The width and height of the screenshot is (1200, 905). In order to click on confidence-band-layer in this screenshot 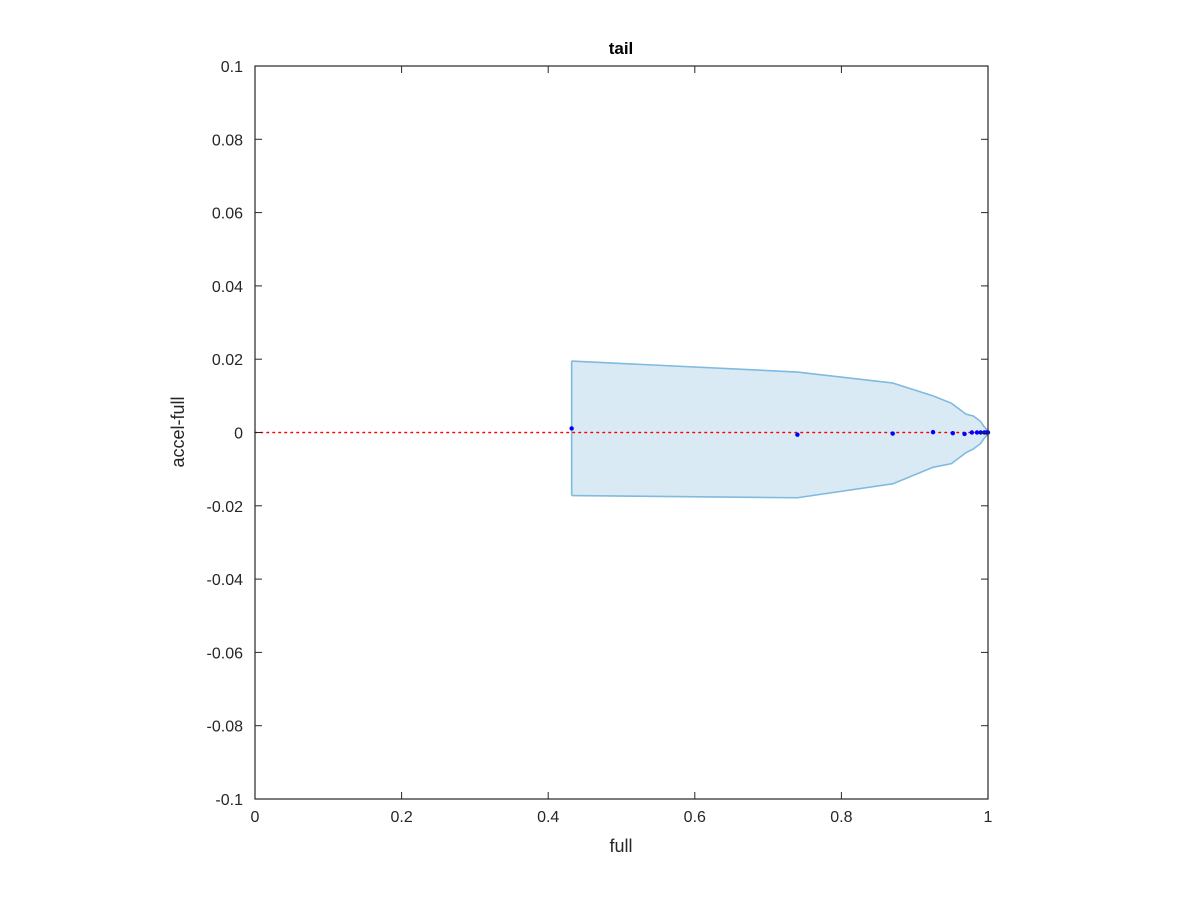, I will do `click(779, 429)`.